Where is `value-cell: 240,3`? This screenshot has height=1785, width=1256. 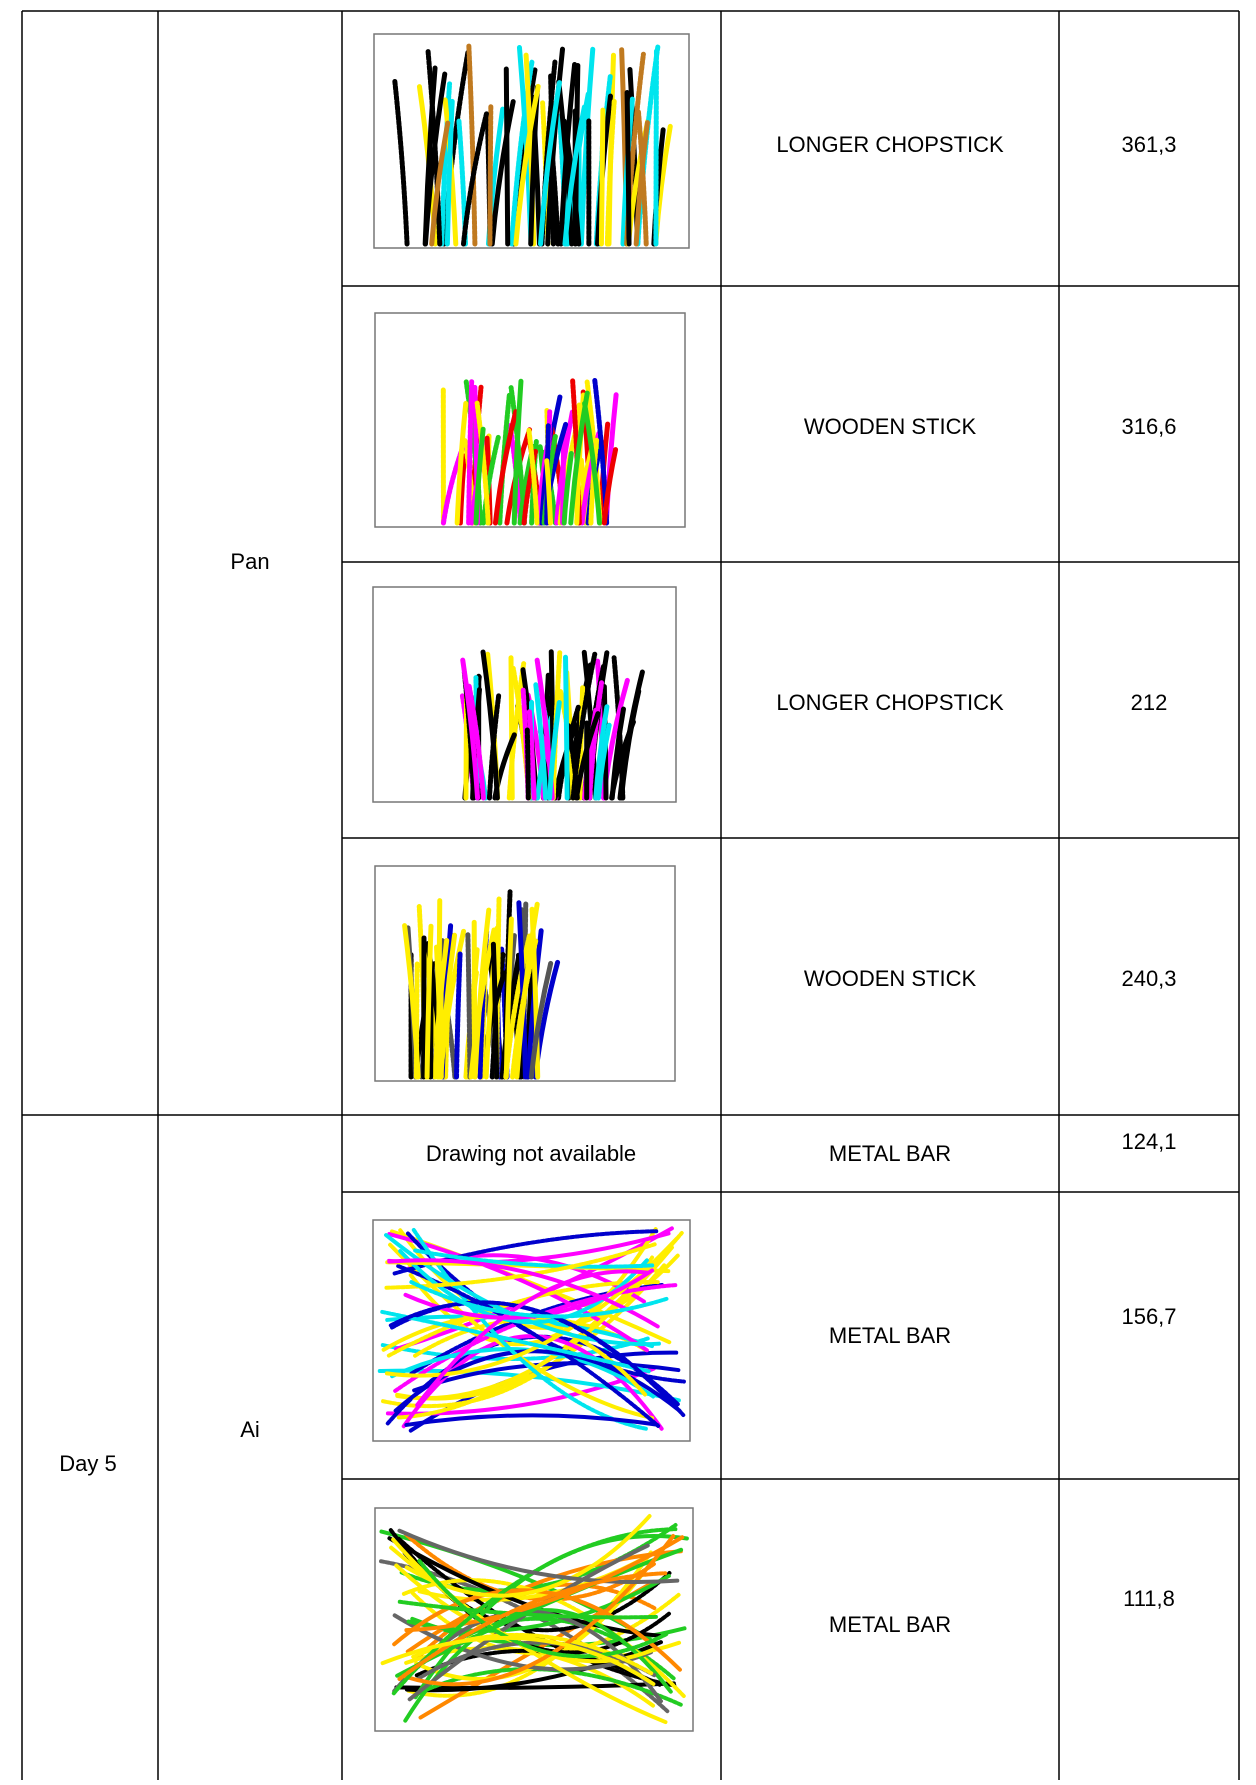 value-cell: 240,3 is located at coordinates (1148, 978).